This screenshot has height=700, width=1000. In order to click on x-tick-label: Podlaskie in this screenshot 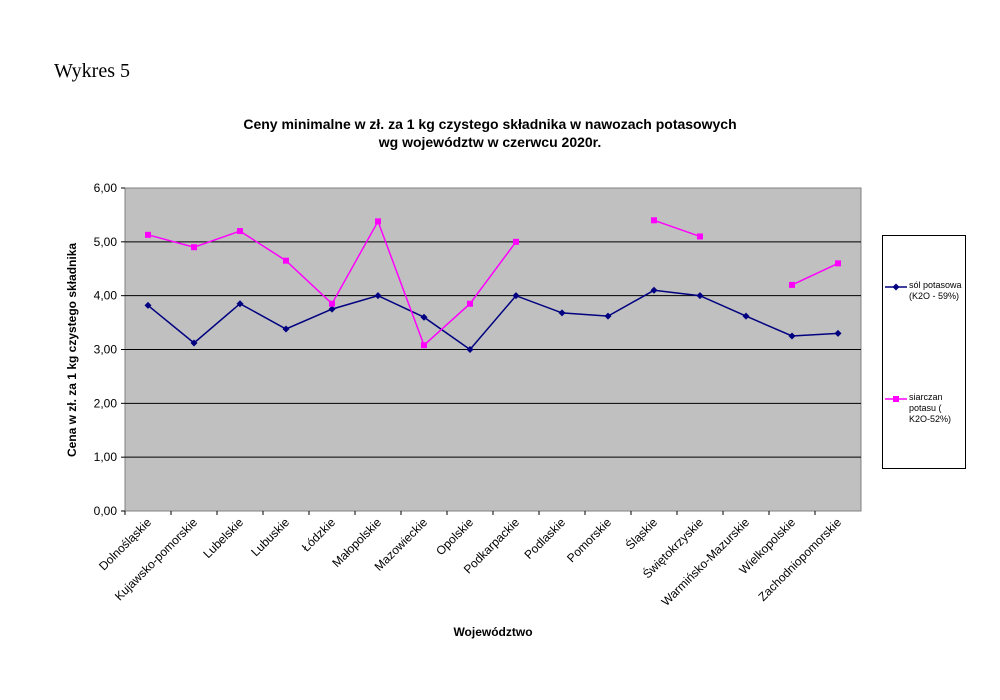, I will do `click(544, 538)`.